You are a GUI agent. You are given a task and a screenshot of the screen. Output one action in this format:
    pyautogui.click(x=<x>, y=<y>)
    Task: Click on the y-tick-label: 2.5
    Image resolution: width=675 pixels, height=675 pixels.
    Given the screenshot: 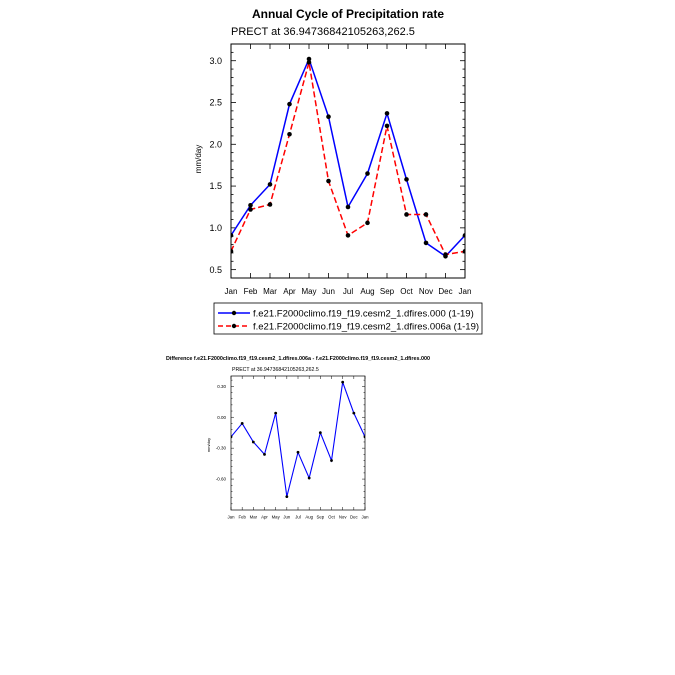 What is the action you would take?
    pyautogui.click(x=215, y=103)
    